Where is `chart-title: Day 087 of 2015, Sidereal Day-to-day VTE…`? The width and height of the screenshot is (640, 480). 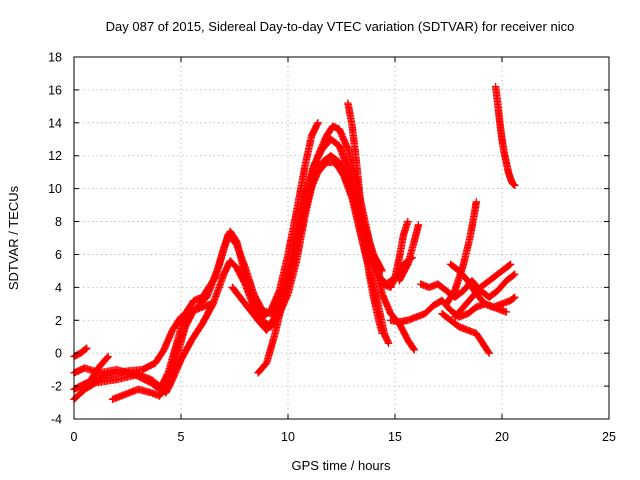 chart-title: Day 087 of 2015, Sidereal Day-to-day VTE… is located at coordinates (340, 26).